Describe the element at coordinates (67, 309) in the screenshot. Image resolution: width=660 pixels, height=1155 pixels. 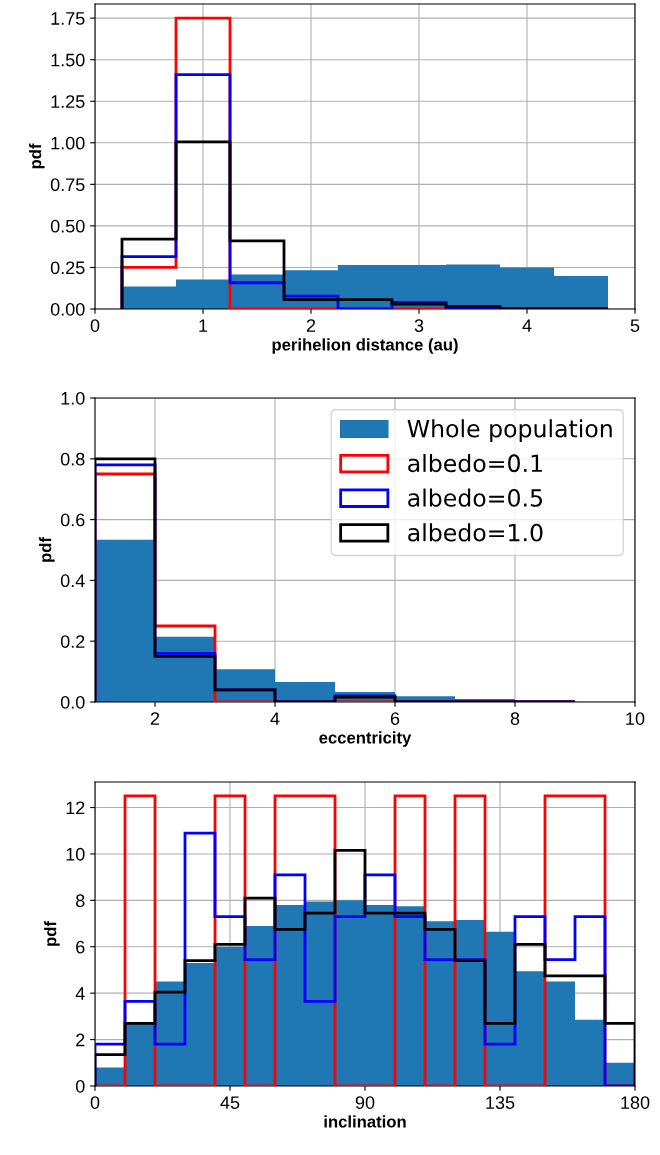
I see `y-tick-label: 0.00` at that location.